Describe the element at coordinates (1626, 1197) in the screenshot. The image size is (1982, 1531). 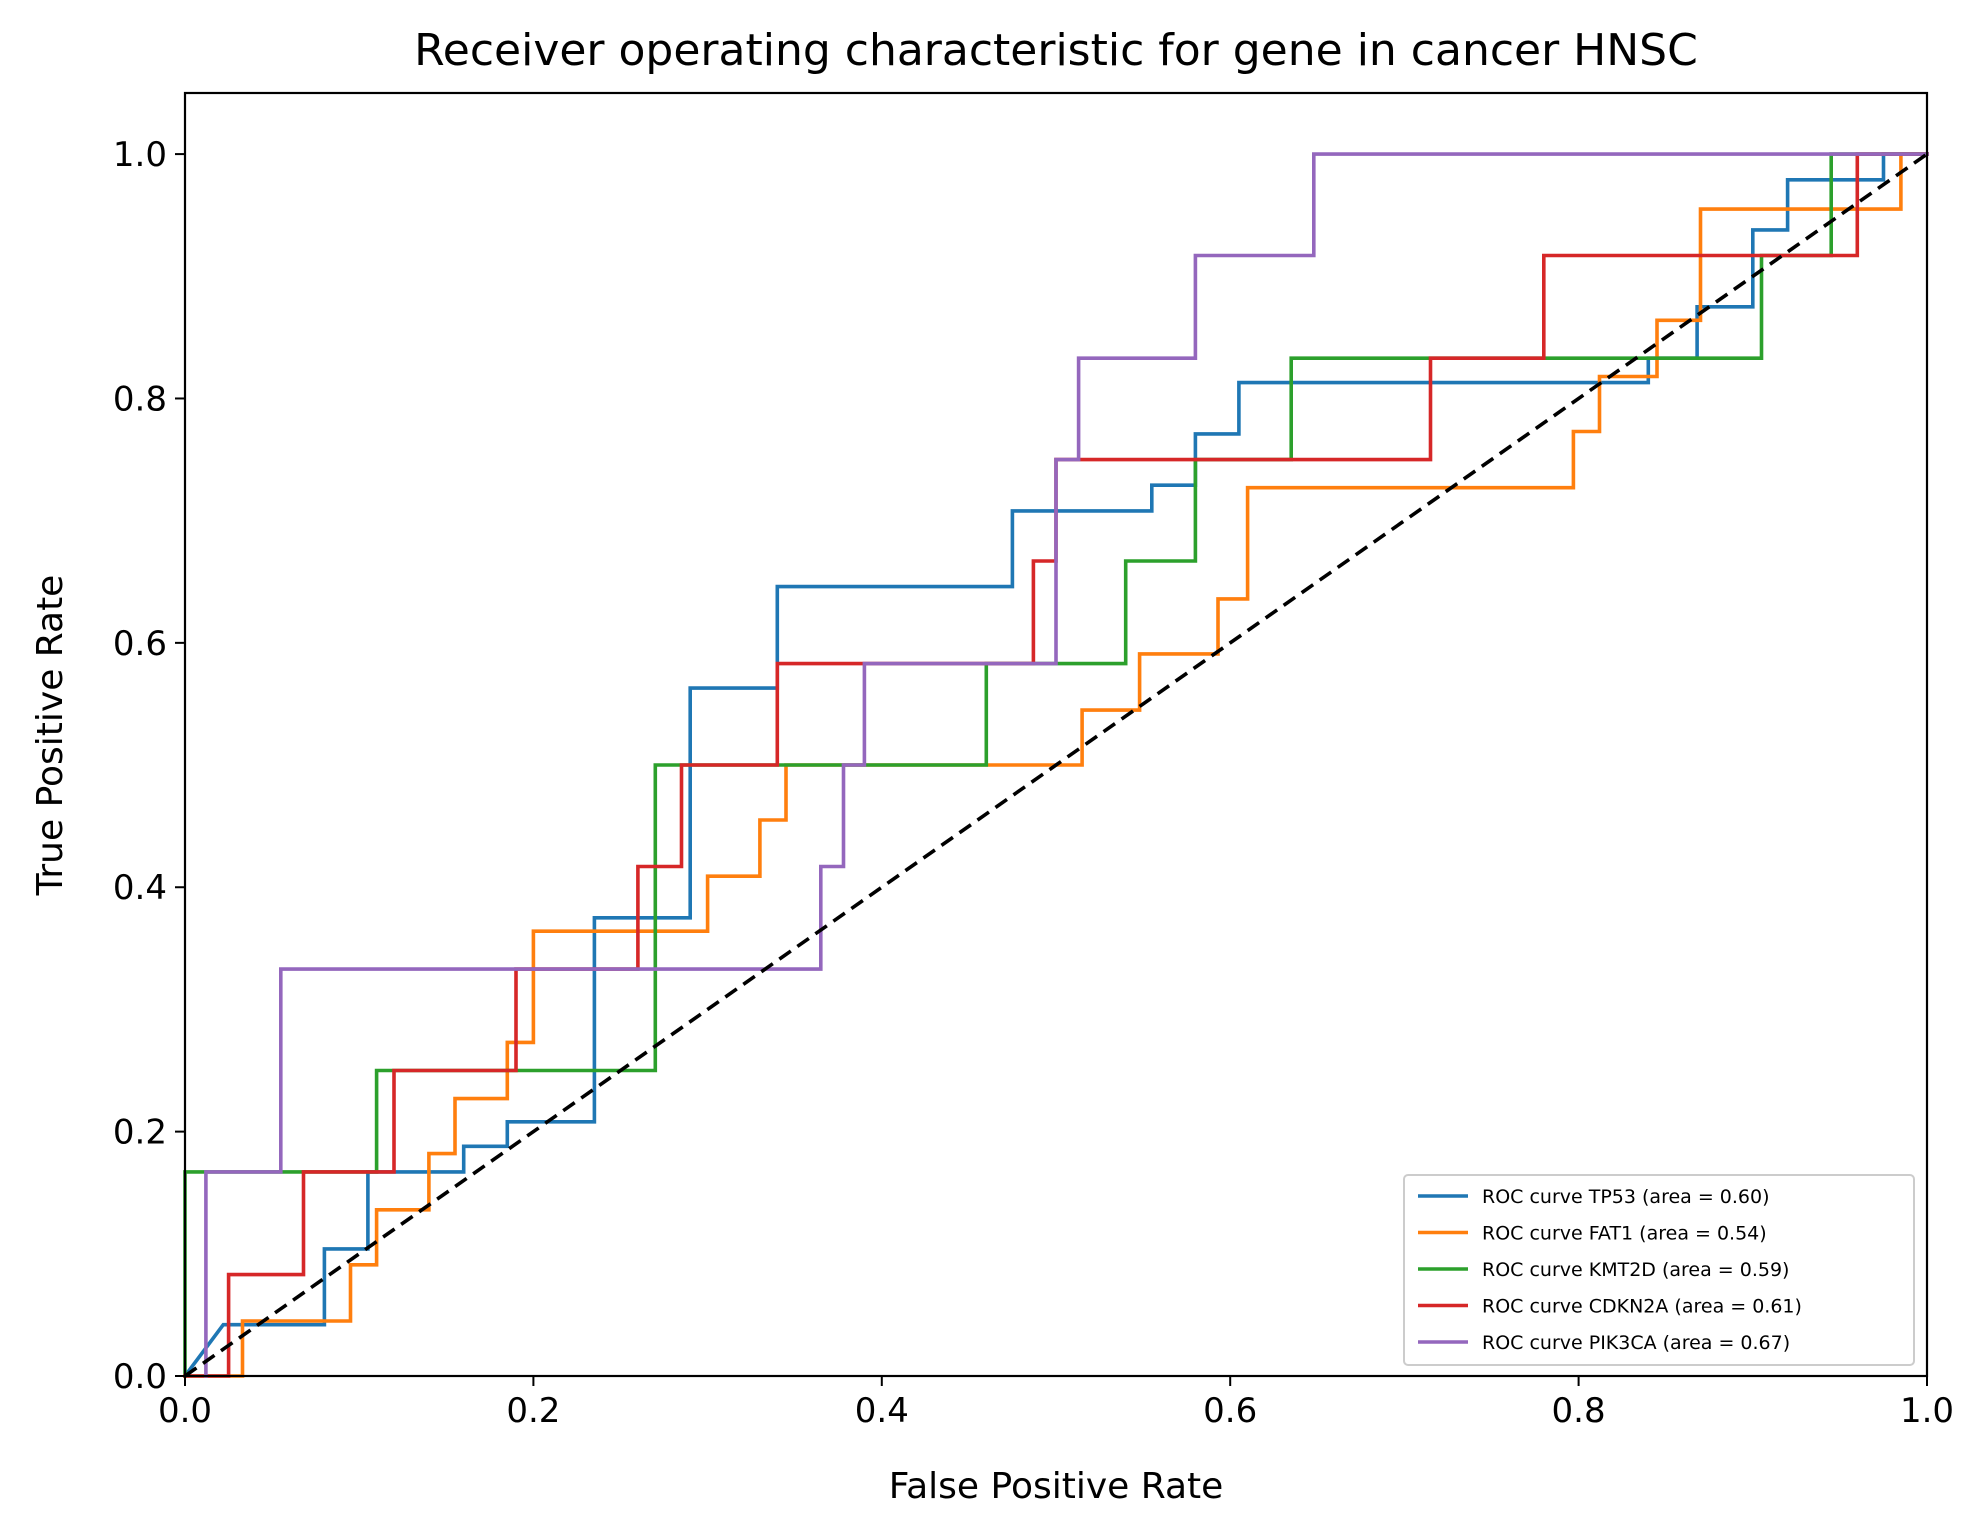
I see `legend-label-tp53: ROC curve TP53 (area = 0.60)` at that location.